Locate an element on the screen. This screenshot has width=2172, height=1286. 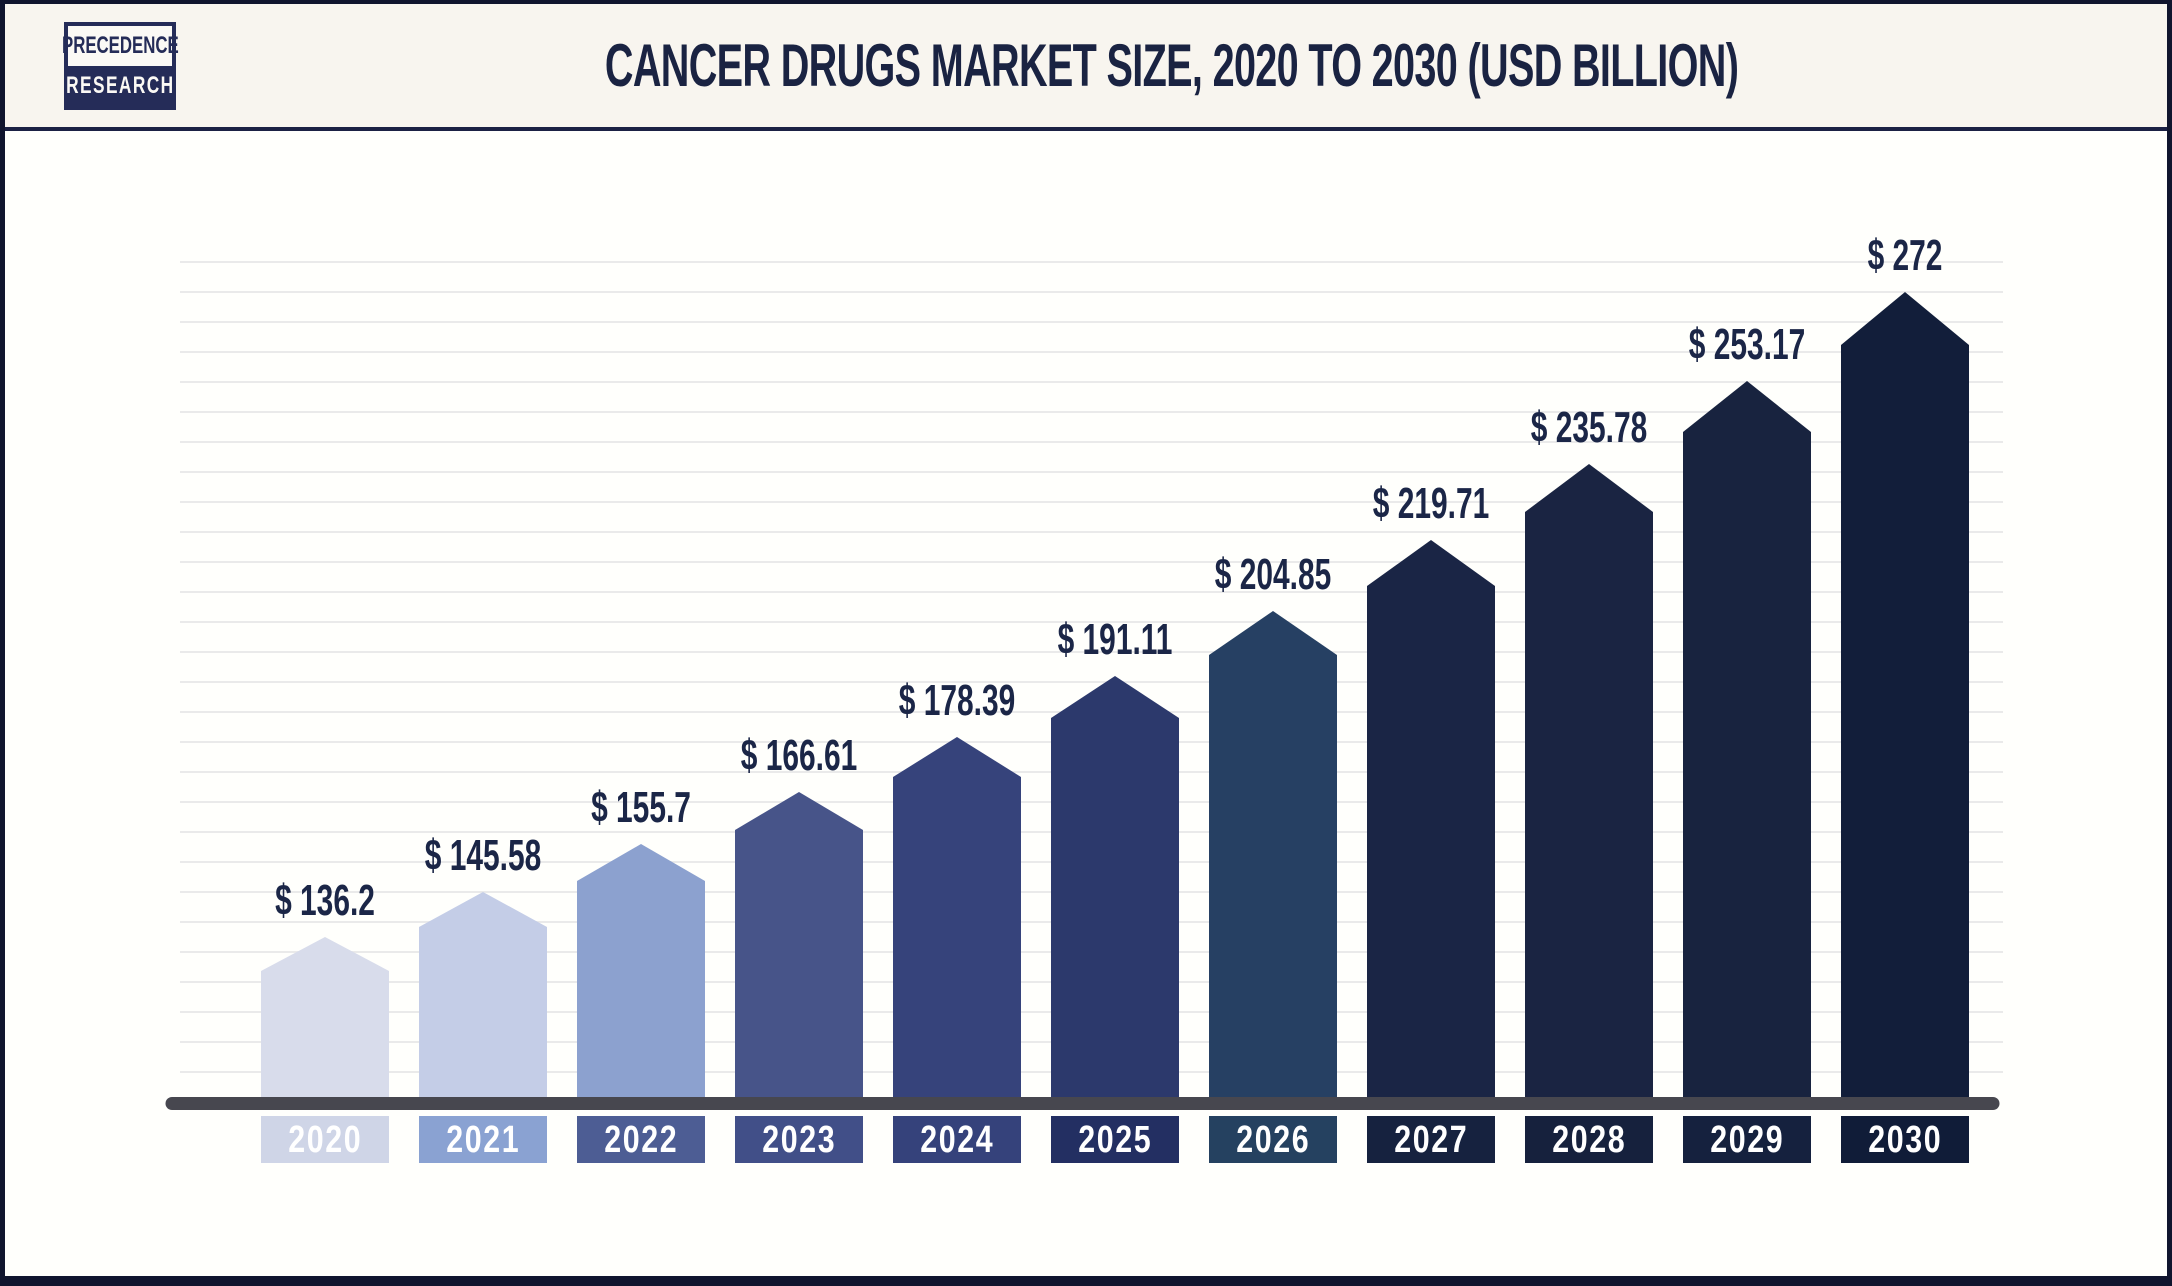
bar-2025 is located at coordinates (1115, 886).